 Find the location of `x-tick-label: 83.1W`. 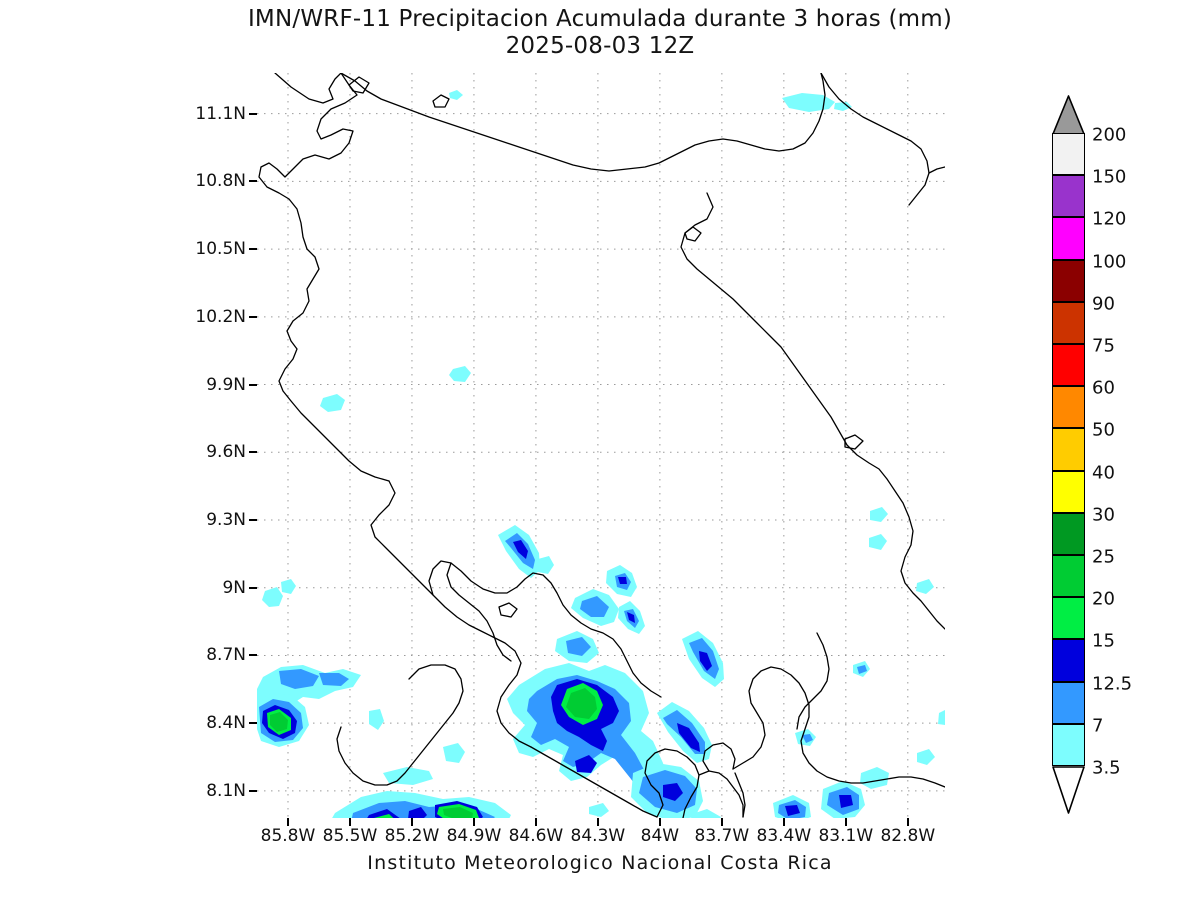

x-tick-label: 83.1W is located at coordinates (846, 836).